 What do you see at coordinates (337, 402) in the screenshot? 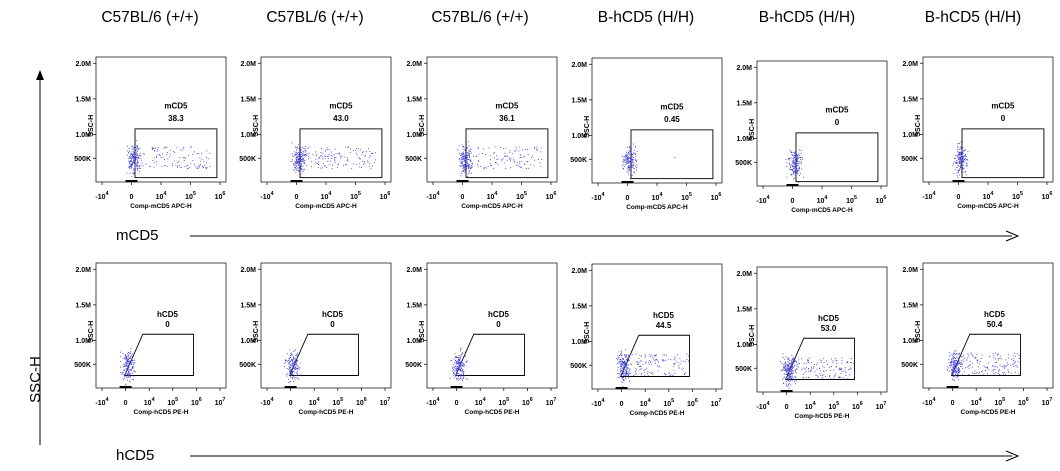
I see `x-tick-label: 10⁵` at bounding box center [337, 402].